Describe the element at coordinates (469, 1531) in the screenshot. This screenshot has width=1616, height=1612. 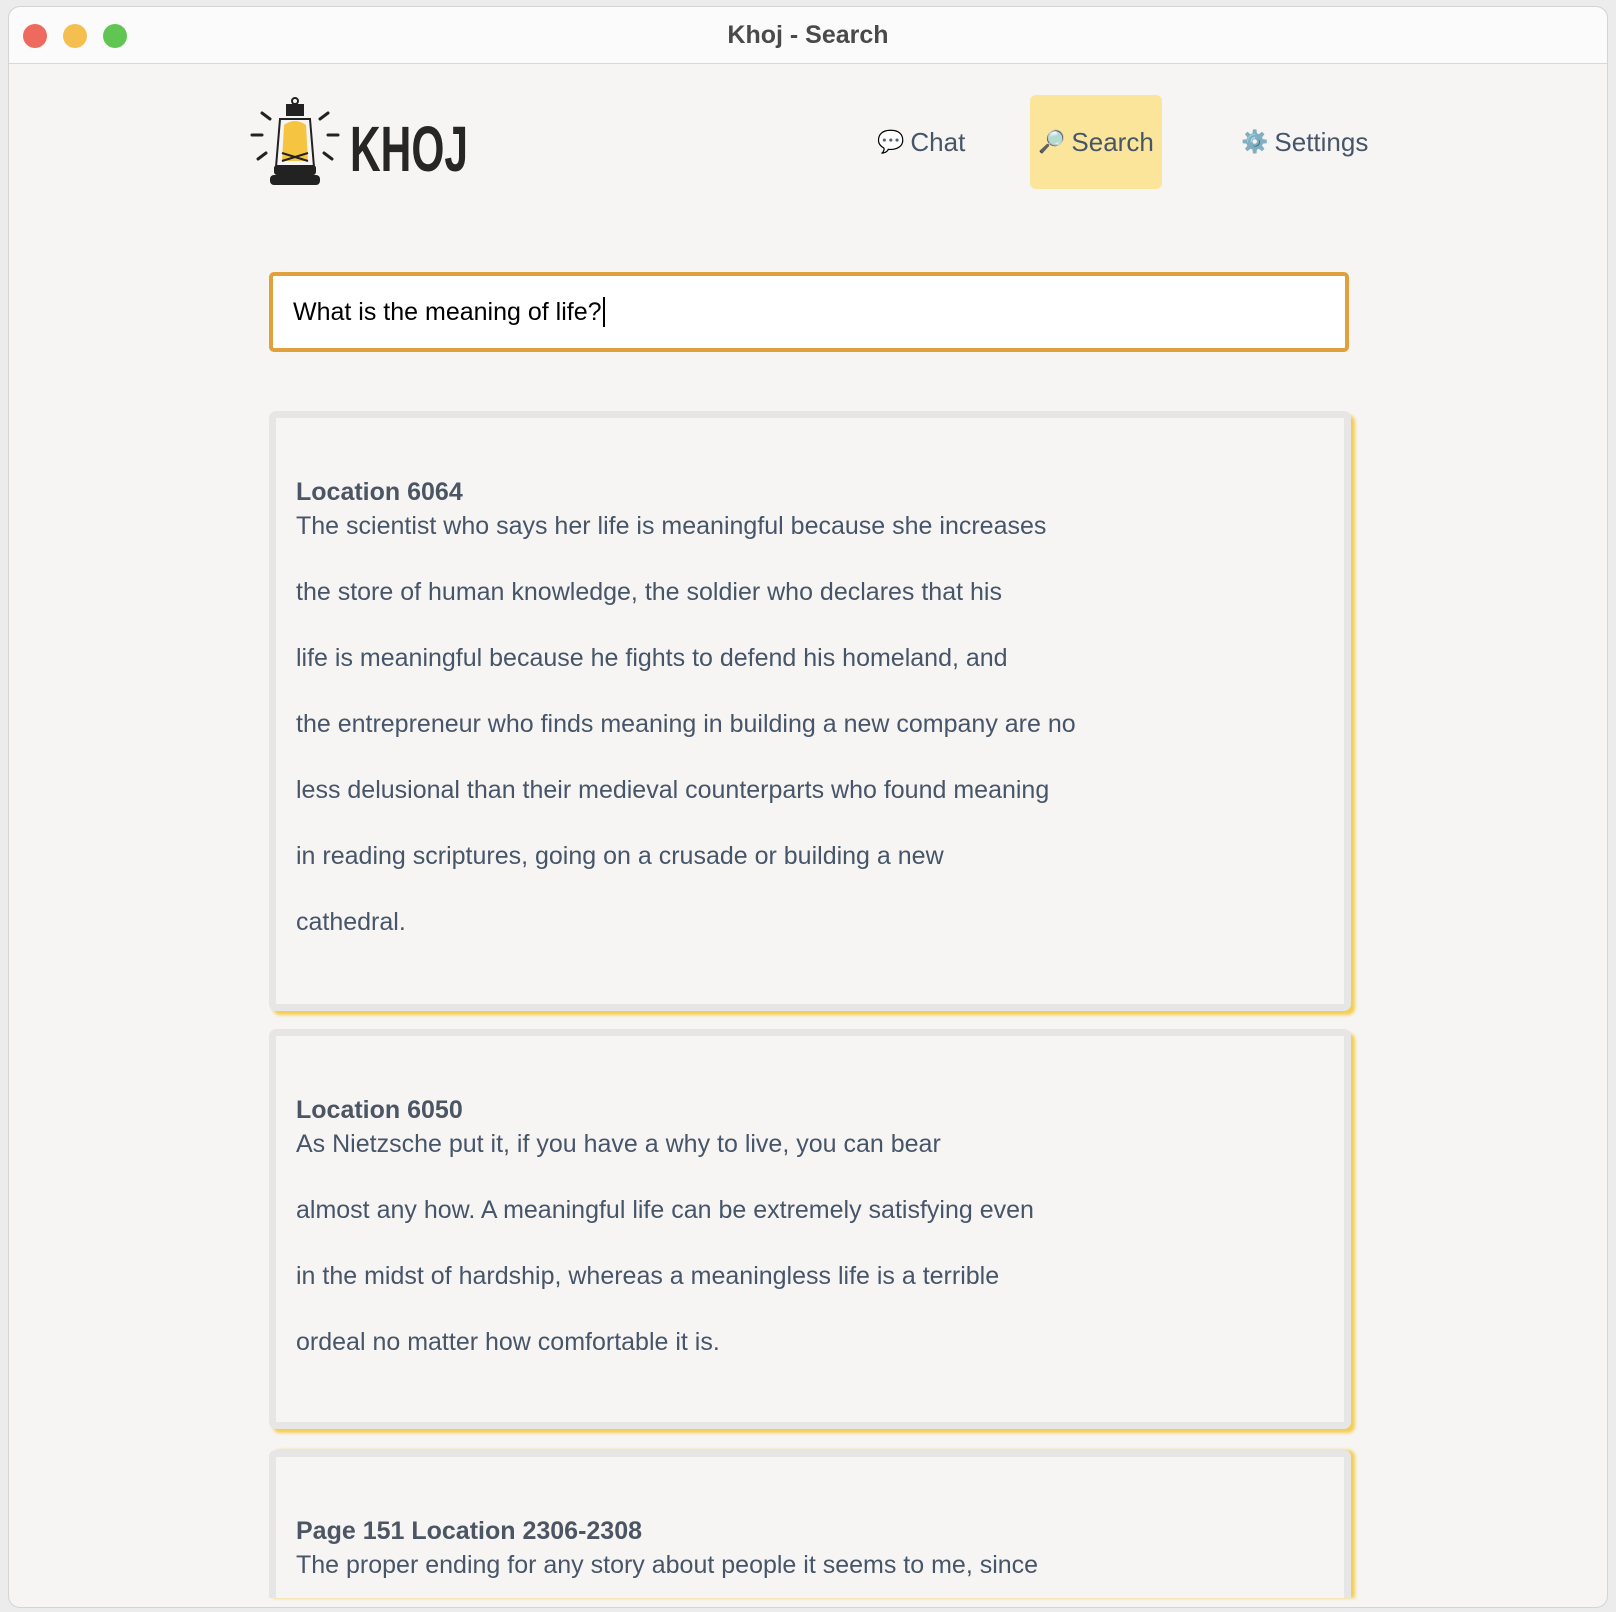
I see `result-heading: Page 151 Location 2306-2308` at that location.